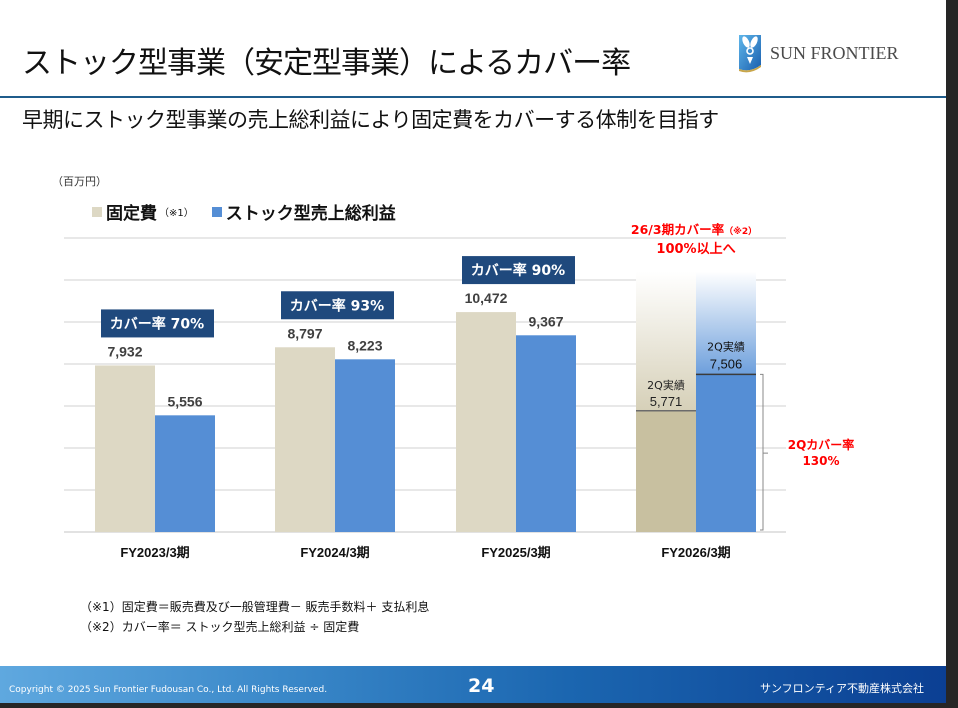  What do you see at coordinates (820, 461) in the screenshot?
I see `q2-coverage-value: 130%` at bounding box center [820, 461].